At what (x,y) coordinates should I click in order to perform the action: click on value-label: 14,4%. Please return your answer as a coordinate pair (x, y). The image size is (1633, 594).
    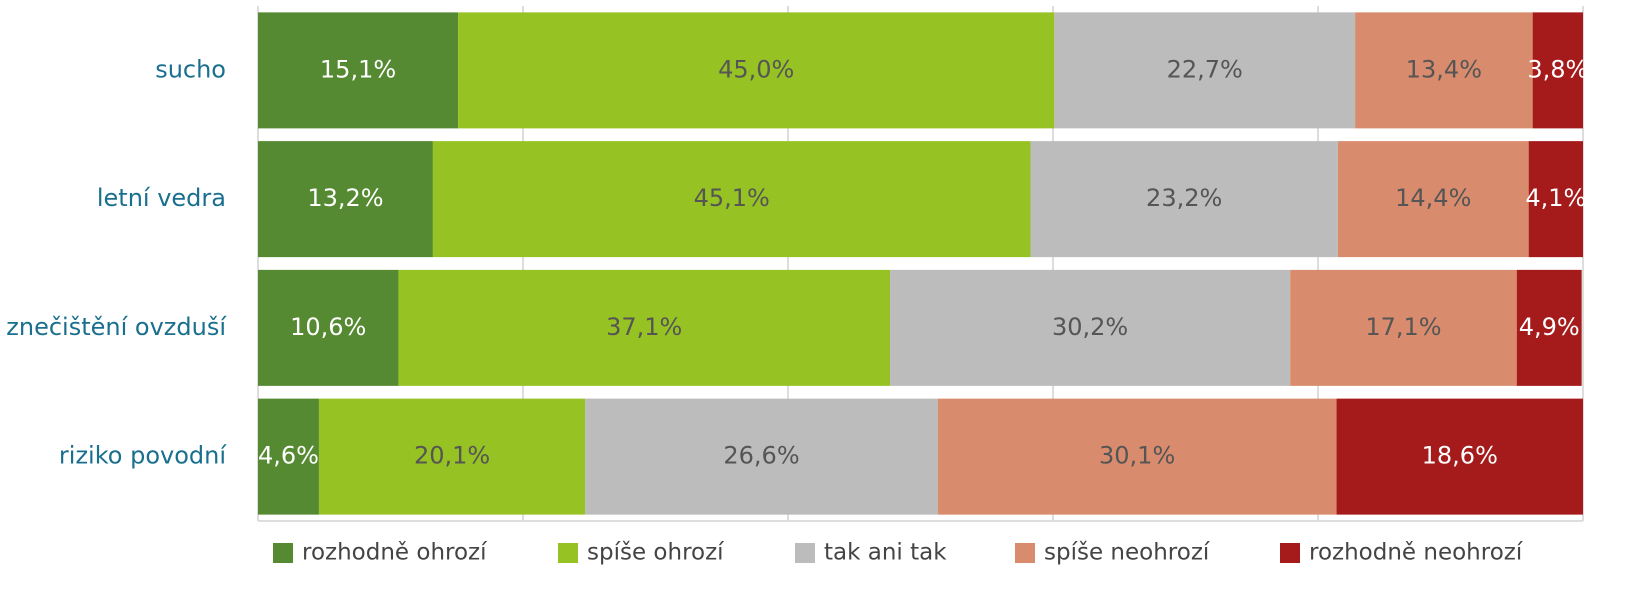
    Looking at the image, I should click on (1433, 198).